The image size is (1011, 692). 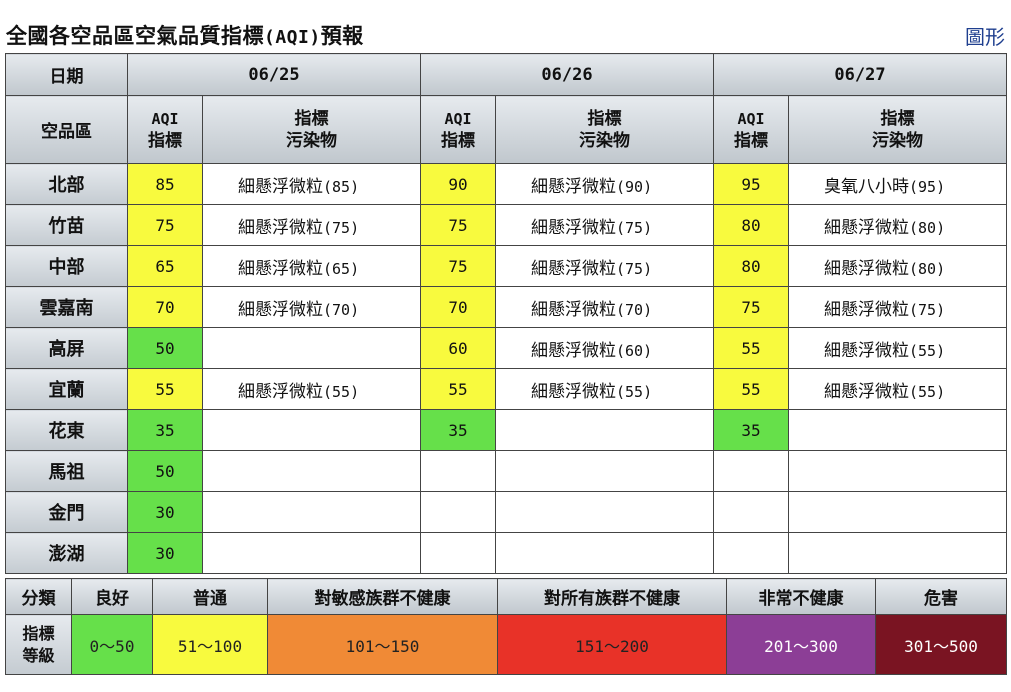 I want to click on table-row: 竹苗 75 細懸浮微粒(75) 75 細懸浮微粒(75) 80 細懸浮微粒(80), so click(x=506, y=225).